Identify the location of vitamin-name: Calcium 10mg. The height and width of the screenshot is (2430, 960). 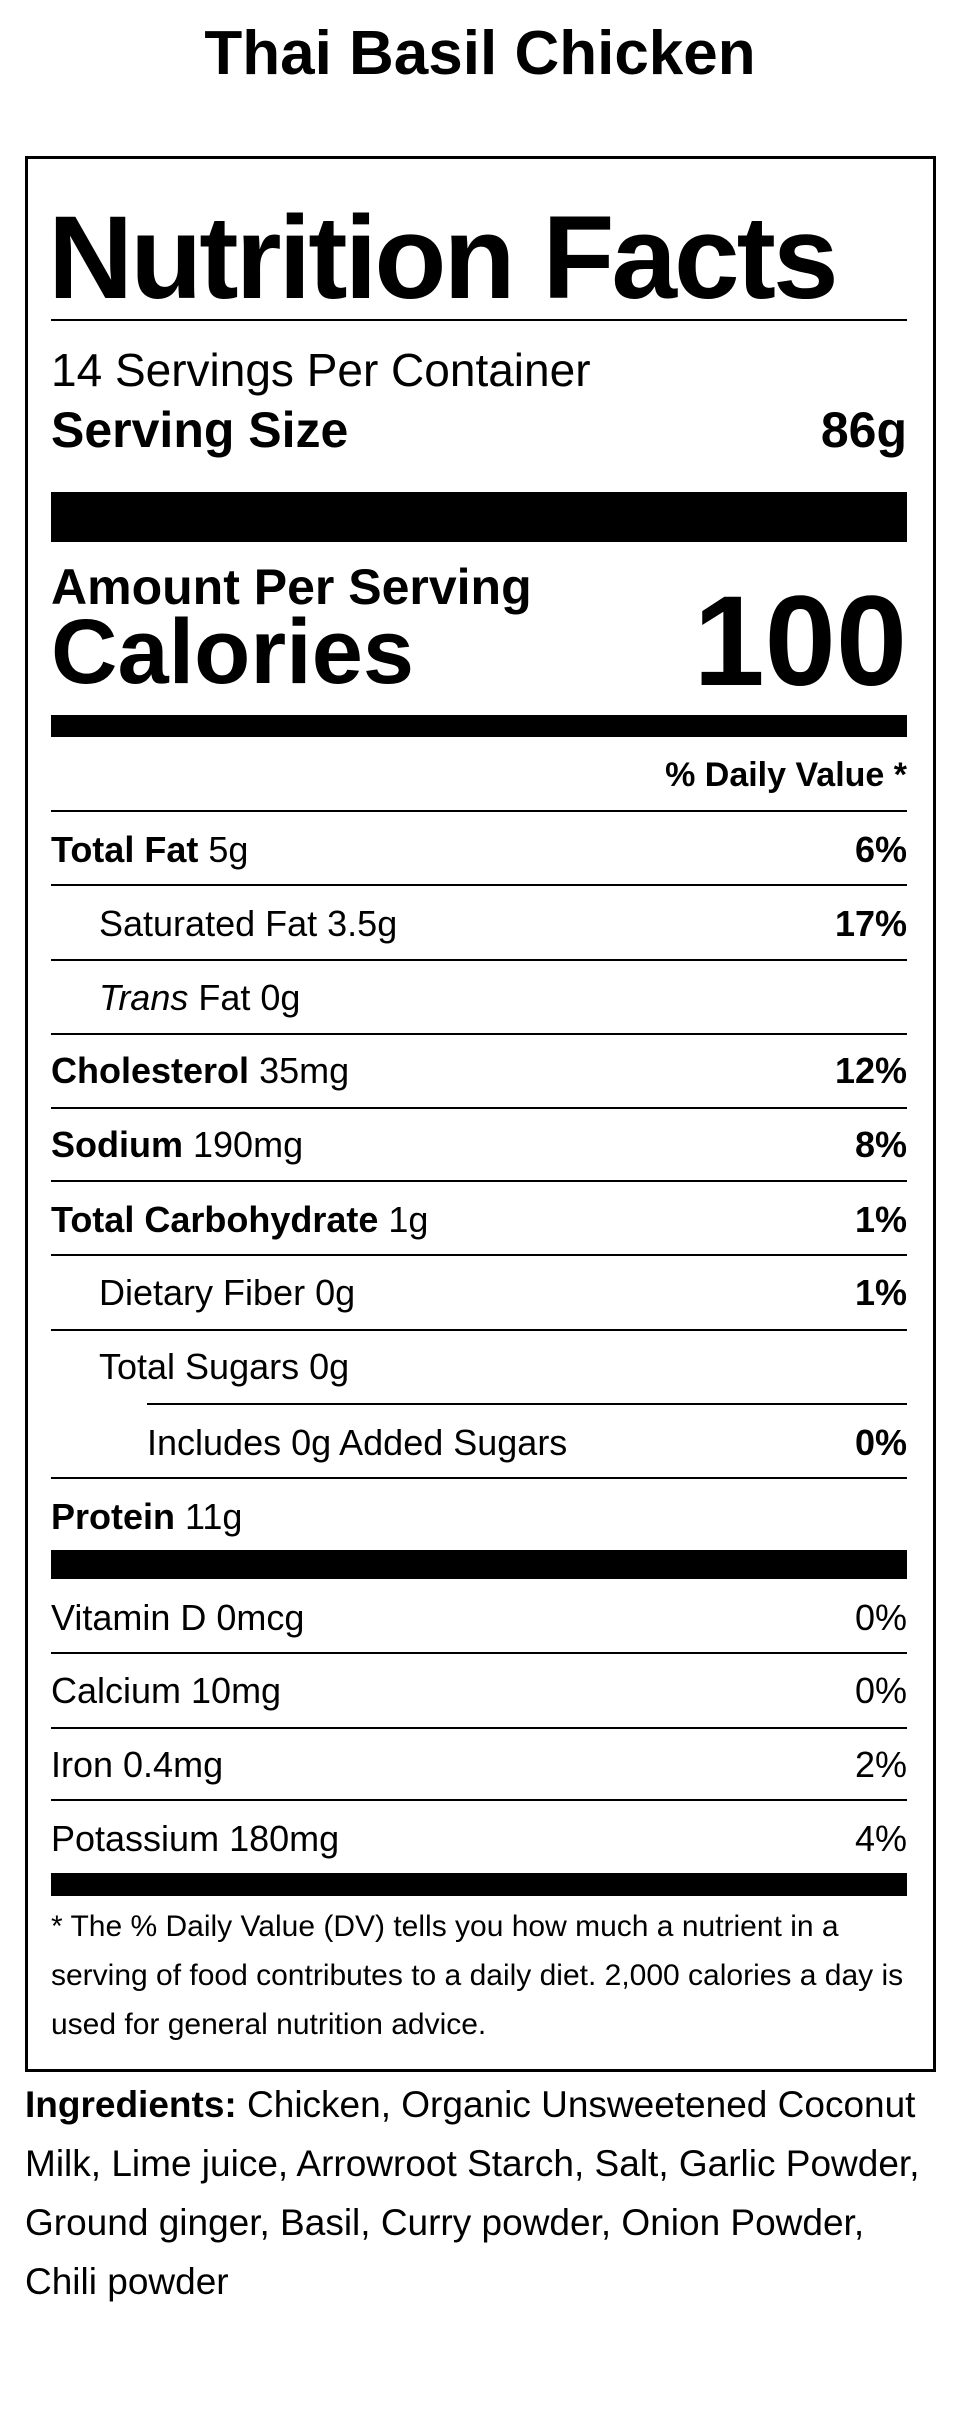
(166, 1690).